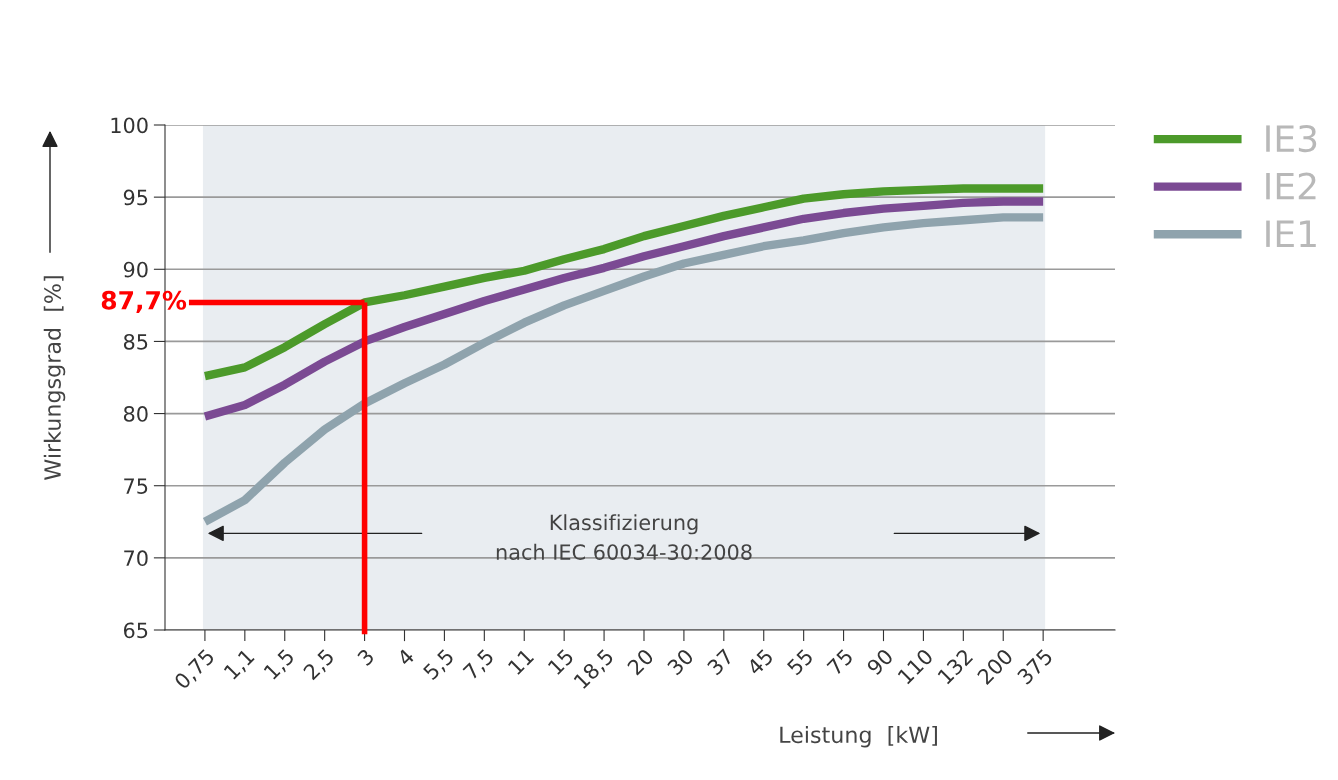 This screenshot has width=1338, height=780. Describe the element at coordinates (136, 558) in the screenshot. I see `y-tick-label: 70` at that location.